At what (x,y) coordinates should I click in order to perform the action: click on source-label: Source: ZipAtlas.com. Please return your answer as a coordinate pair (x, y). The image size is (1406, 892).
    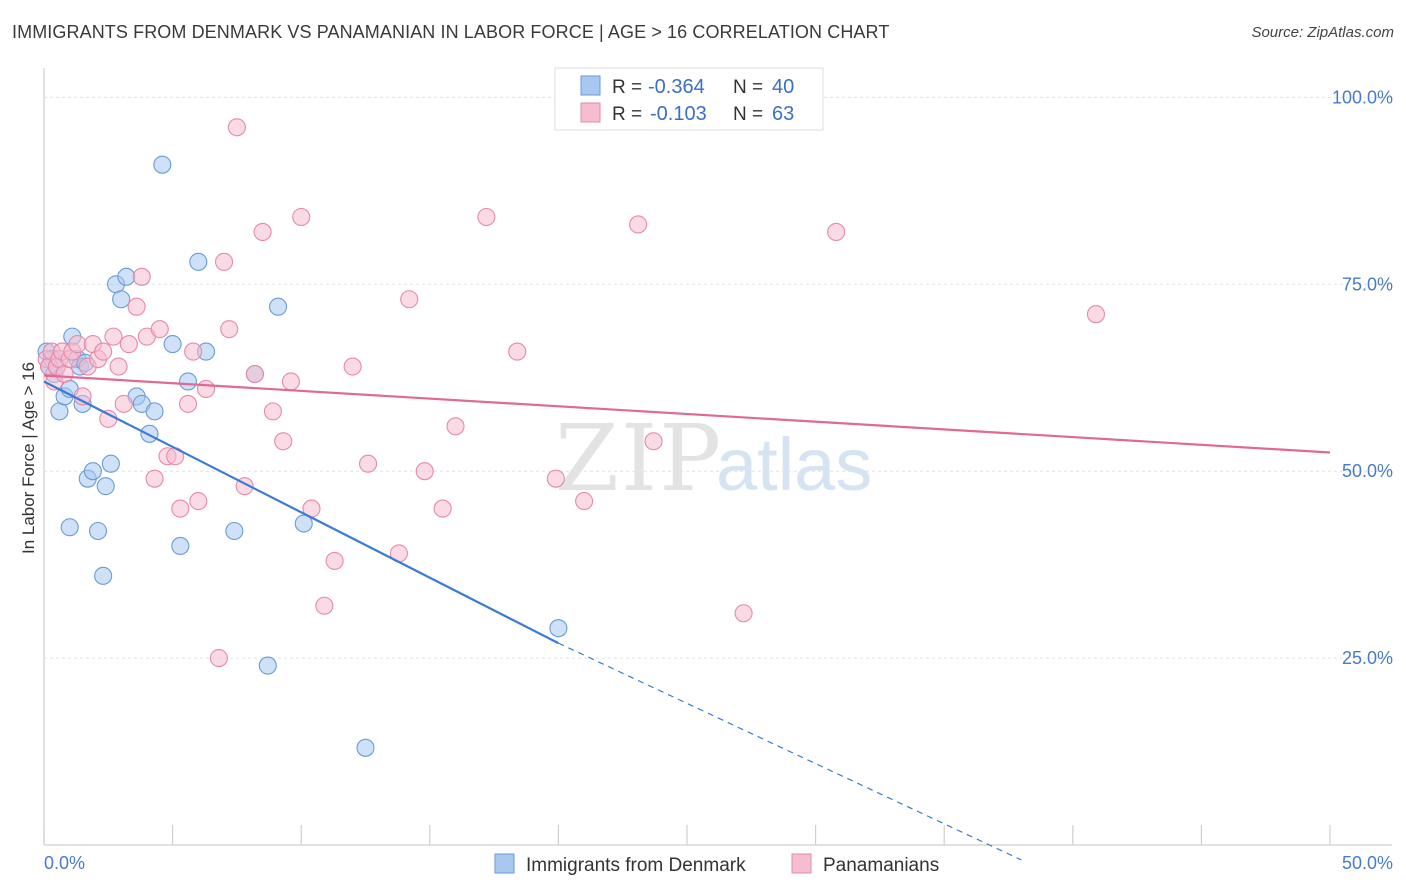
    Looking at the image, I should click on (1322, 32).